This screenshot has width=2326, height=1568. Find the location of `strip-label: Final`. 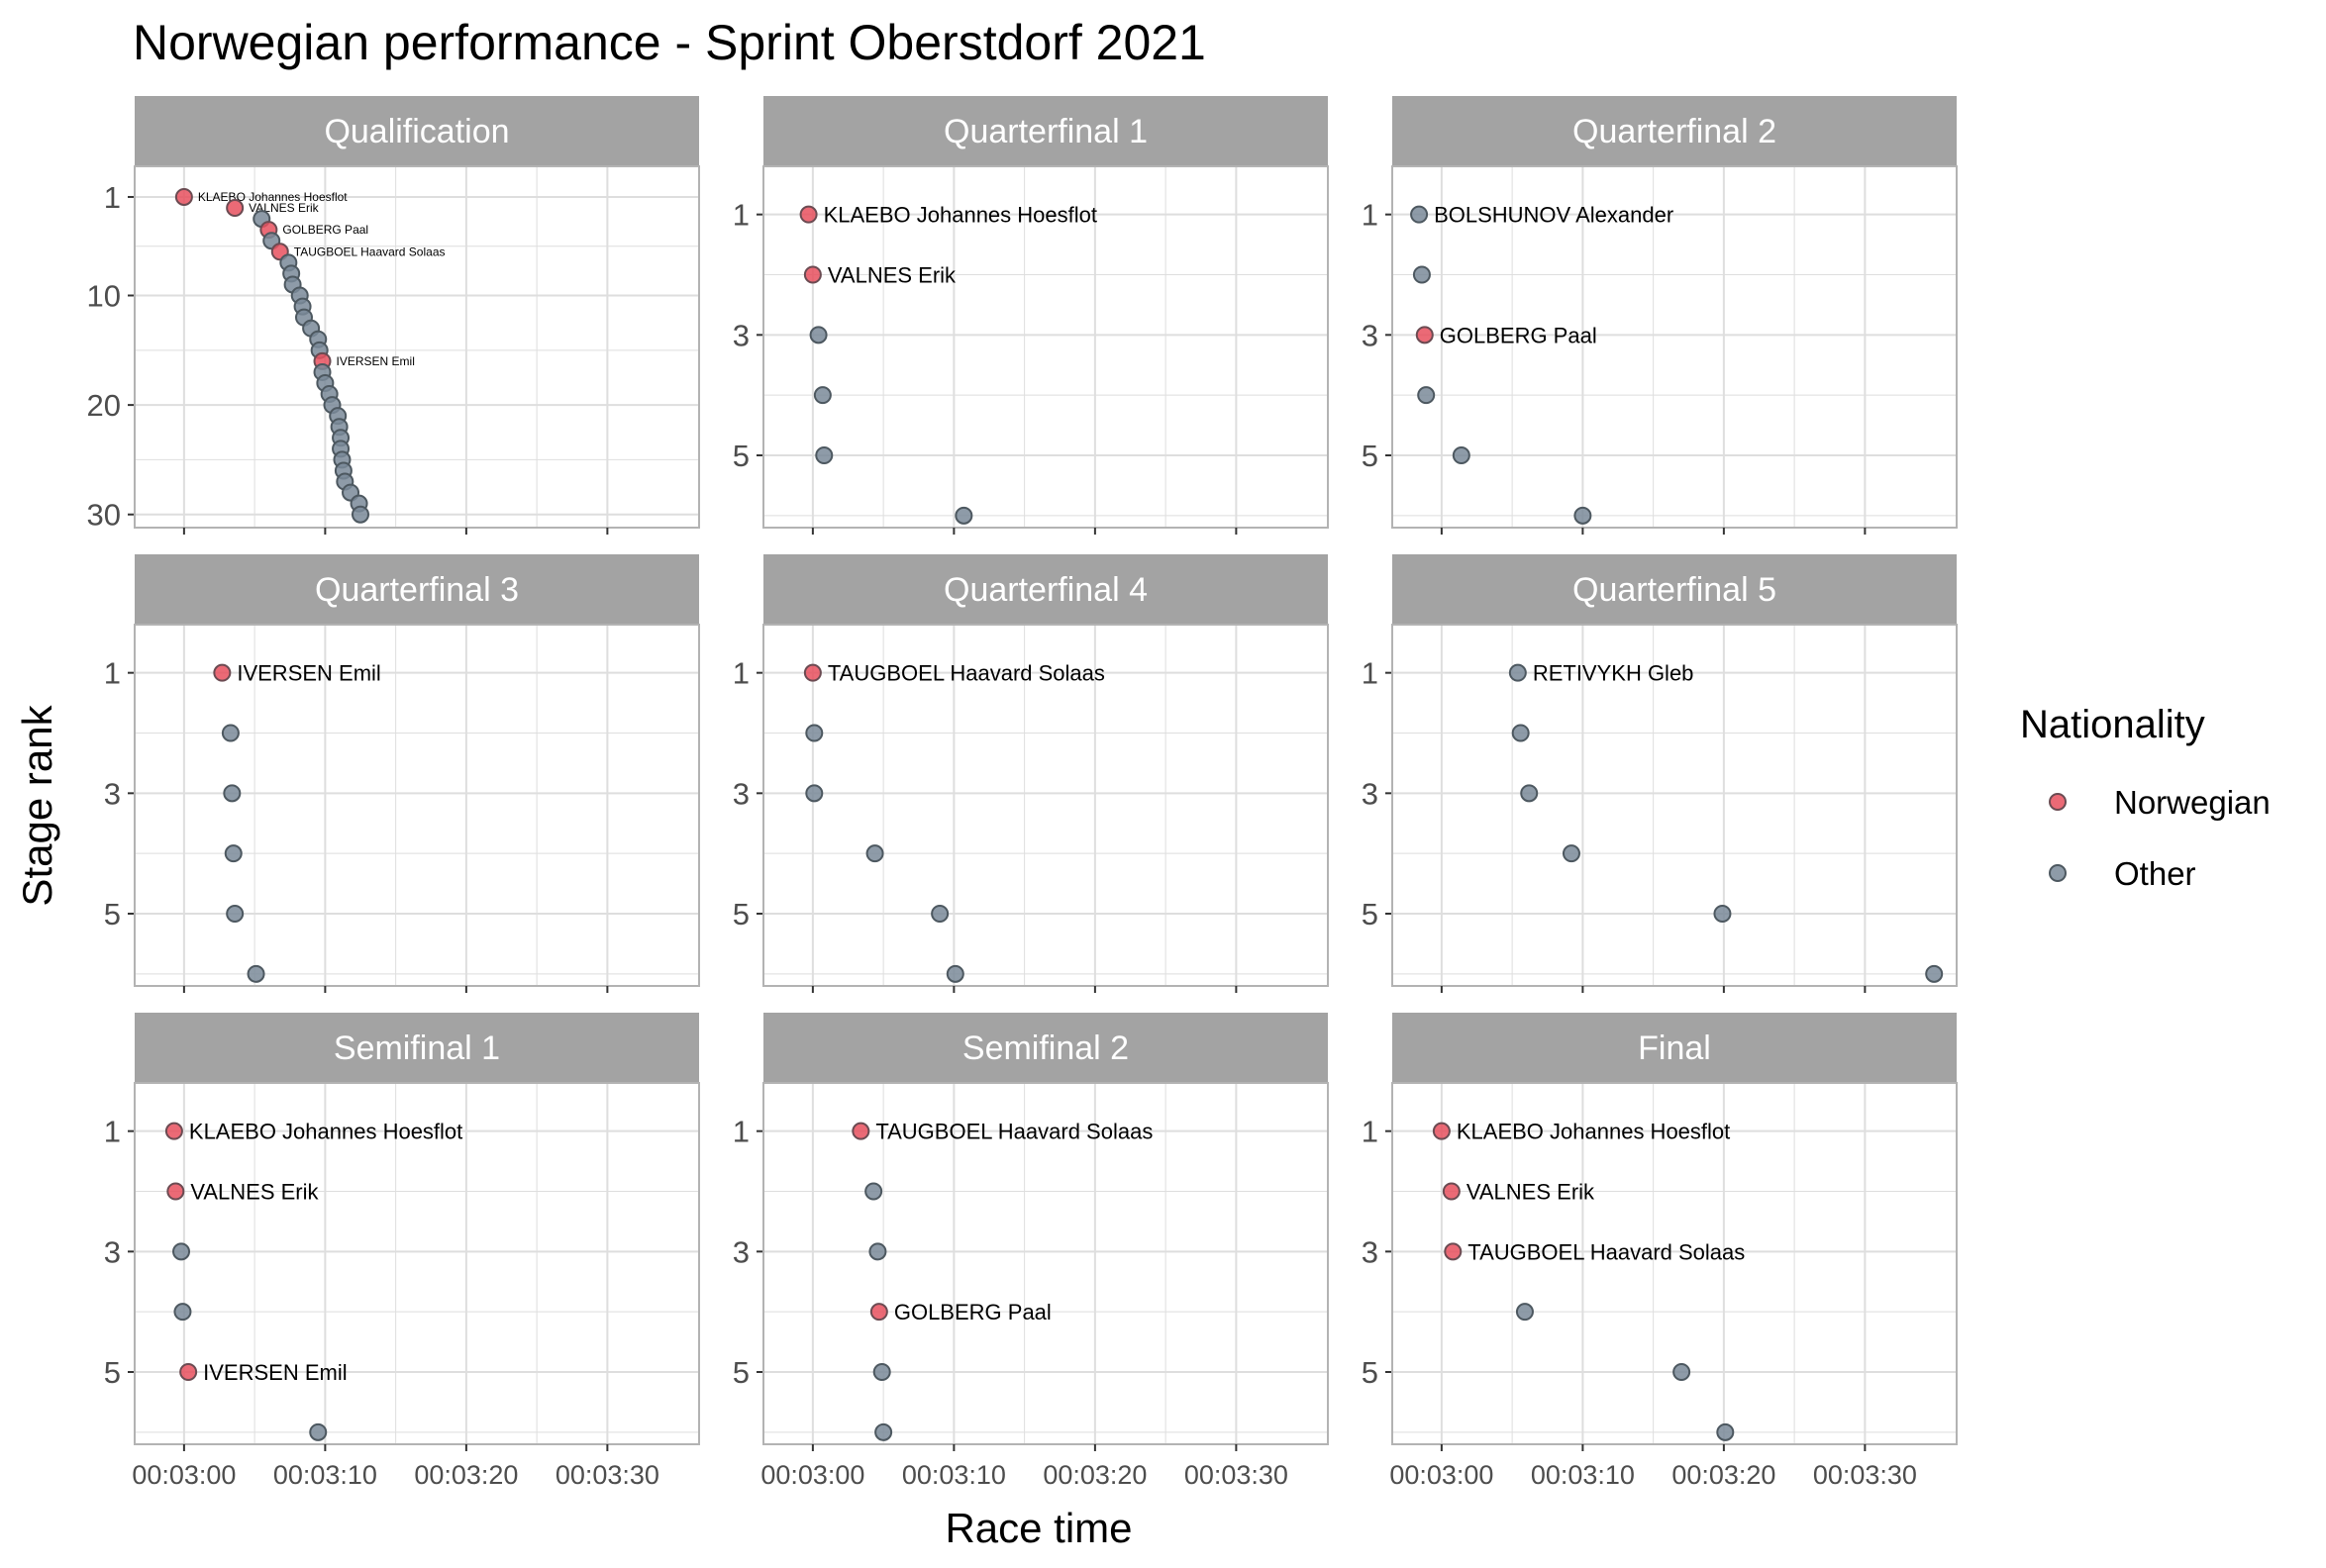

strip-label: Final is located at coordinates (1674, 1048).